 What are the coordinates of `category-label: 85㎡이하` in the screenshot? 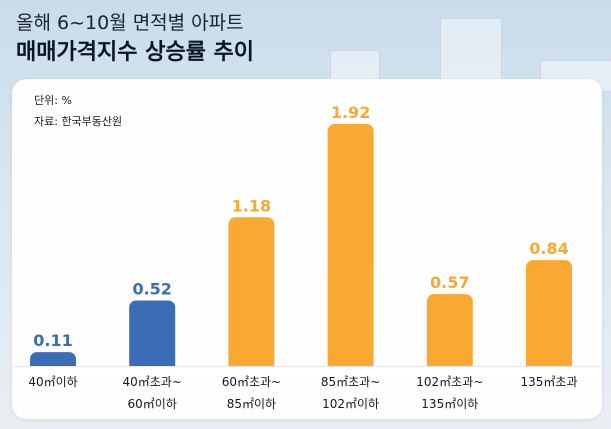 It's located at (251, 404).